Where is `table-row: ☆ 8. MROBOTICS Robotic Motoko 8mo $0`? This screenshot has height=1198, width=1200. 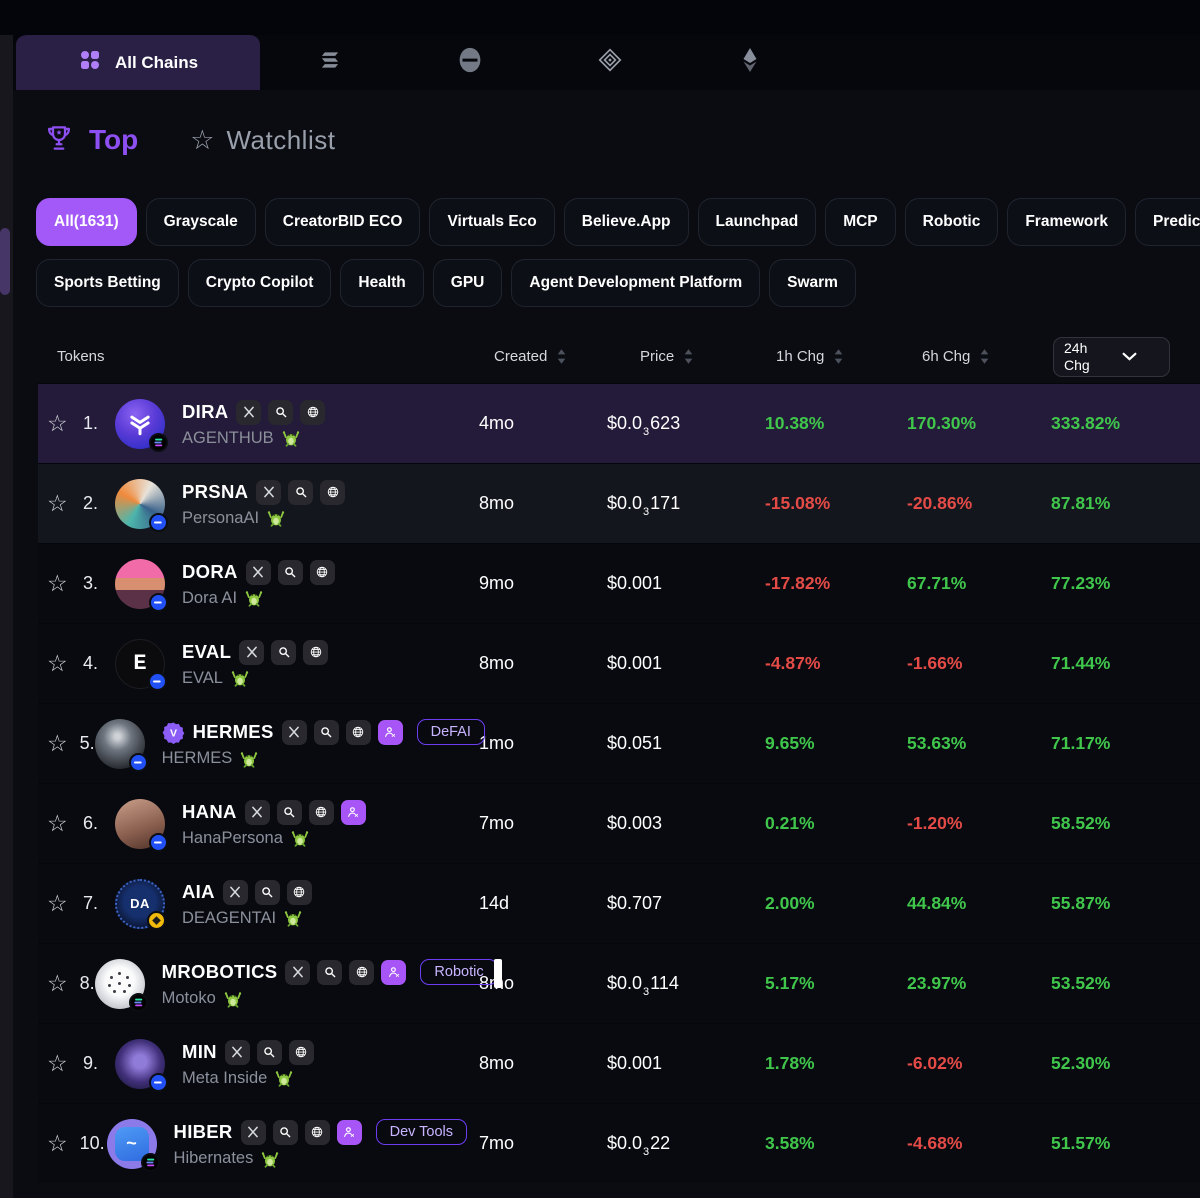
table-row: ☆ 8. MROBOTICS Robotic Motoko 8mo $0 is located at coordinates (619, 983).